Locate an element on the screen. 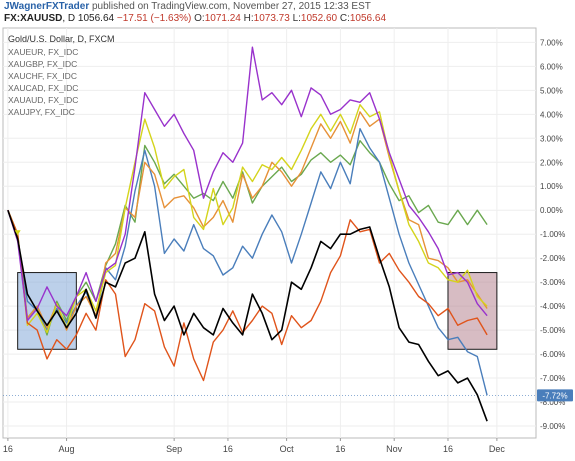 The image size is (575, 461). symbol-label: FX:XAUUSD is located at coordinates (33, 18).